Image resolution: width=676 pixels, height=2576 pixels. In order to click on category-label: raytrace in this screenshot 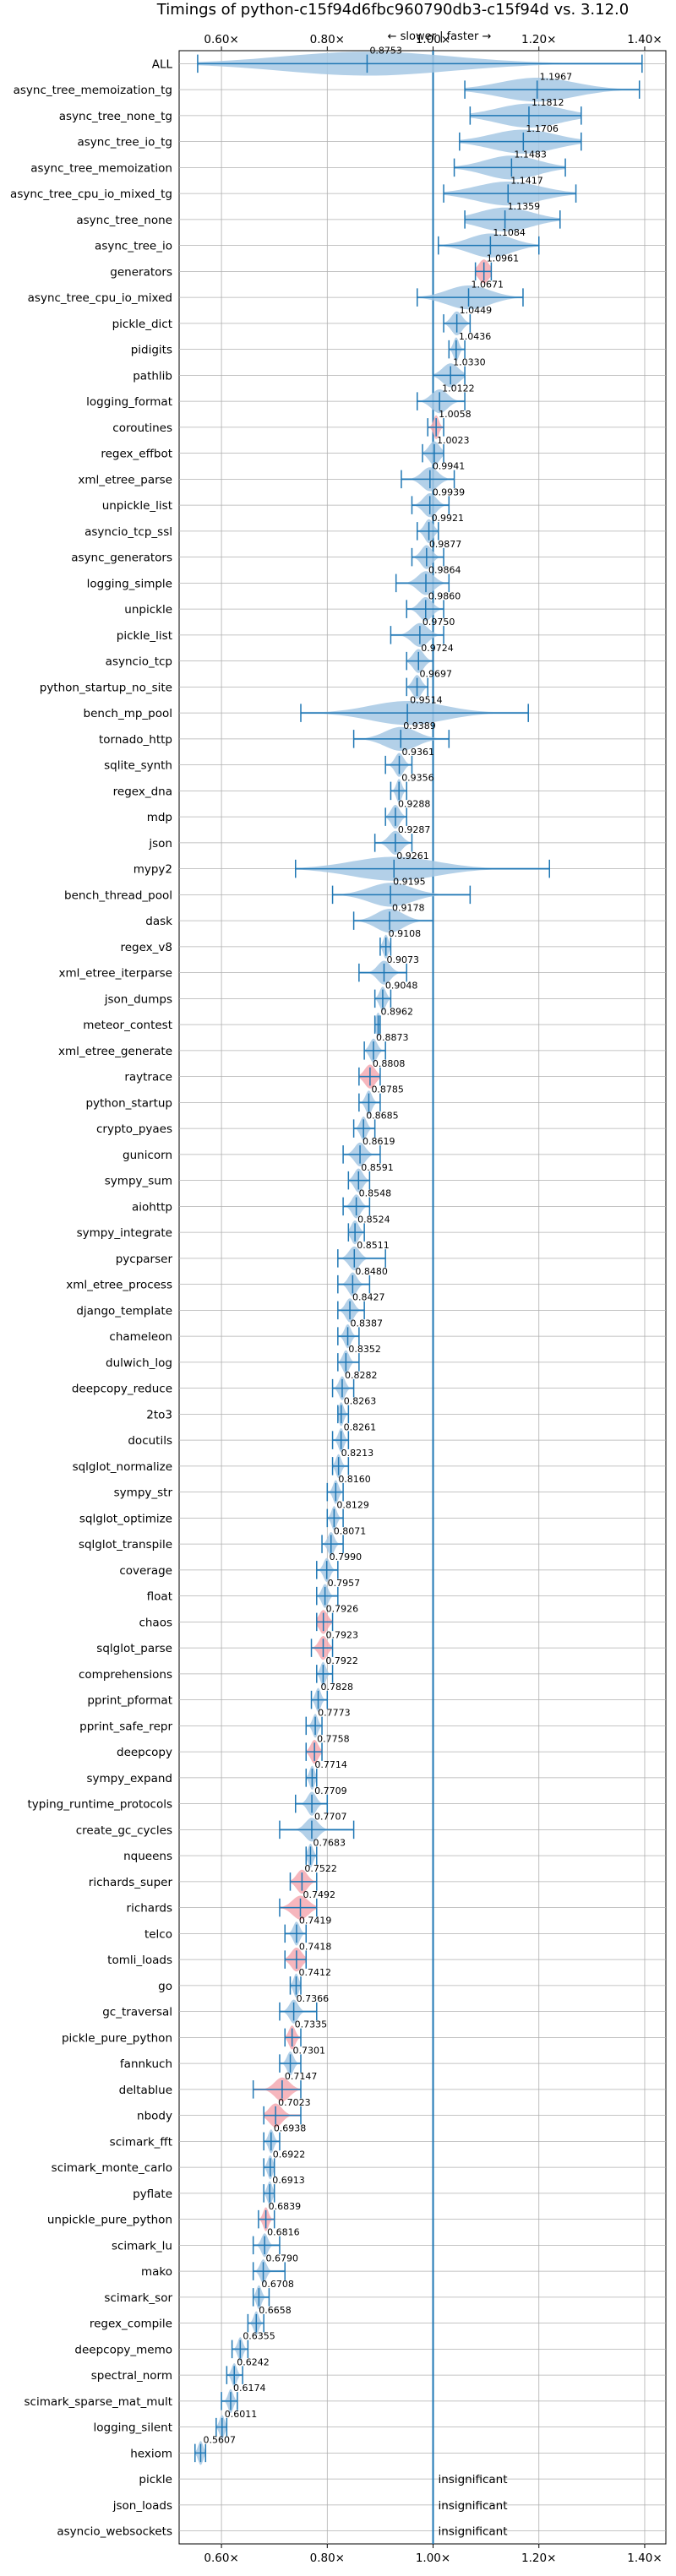, I will do `click(148, 1077)`.